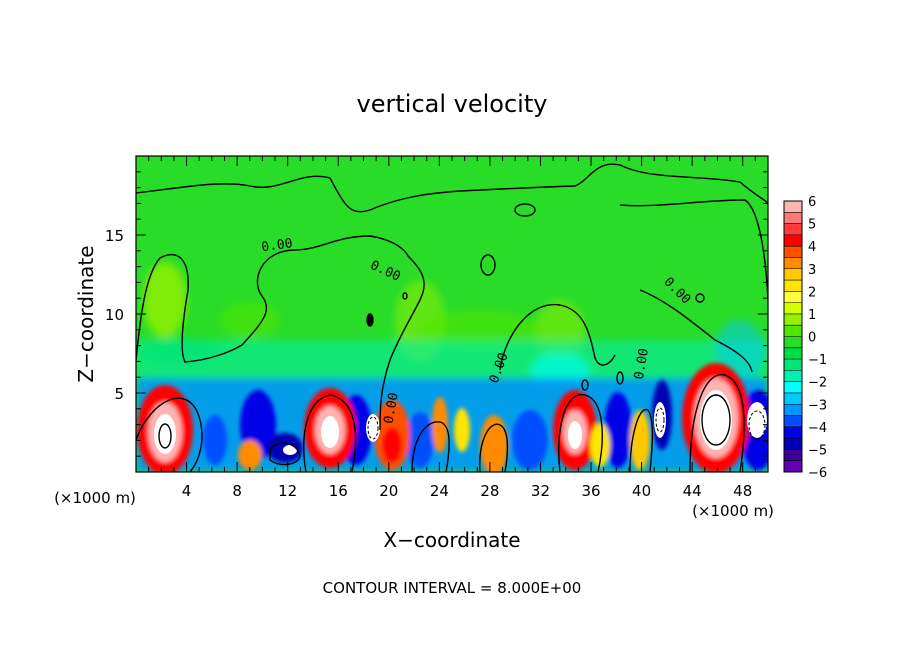 The height and width of the screenshot is (654, 904). Describe the element at coordinates (812, 270) in the screenshot. I see `colorbar-label: 3` at that location.